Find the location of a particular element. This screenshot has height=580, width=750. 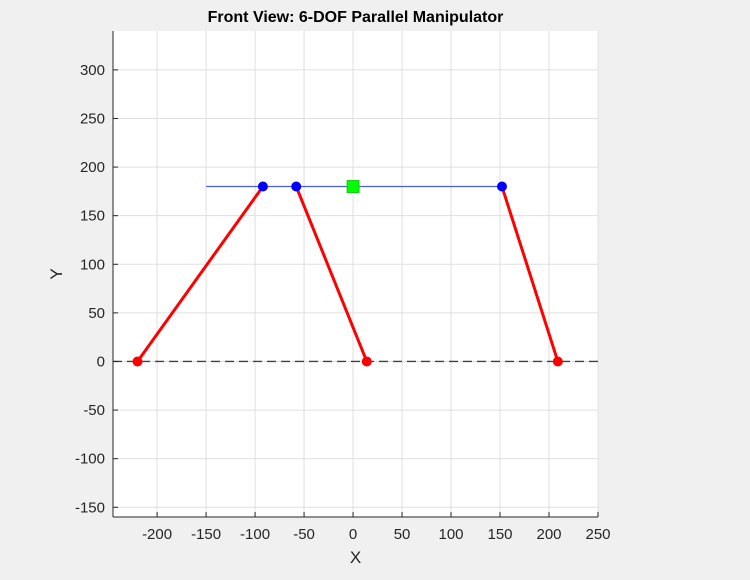

x-tick-label: 250 is located at coordinates (597, 534).